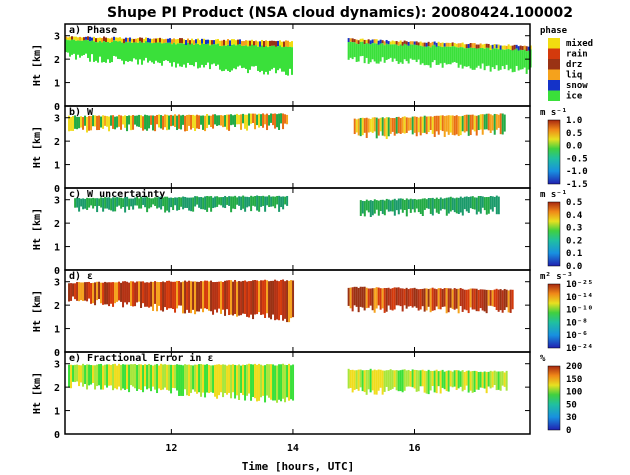 This screenshot has width=630, height=475. What do you see at coordinates (429, 126) in the screenshot?
I see `cloud-segment` at bounding box center [429, 126].